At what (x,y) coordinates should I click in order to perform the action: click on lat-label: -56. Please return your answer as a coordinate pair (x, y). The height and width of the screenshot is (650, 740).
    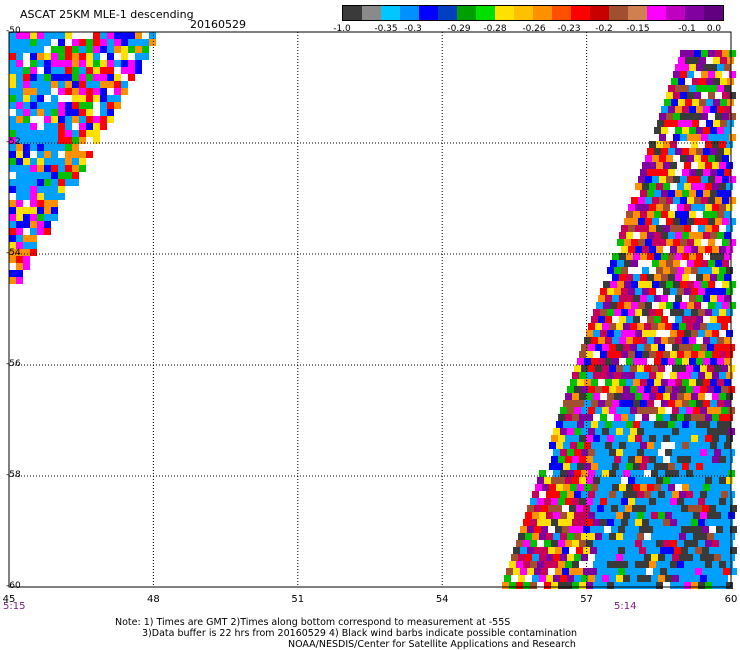
    Looking at the image, I should click on (13, 364).